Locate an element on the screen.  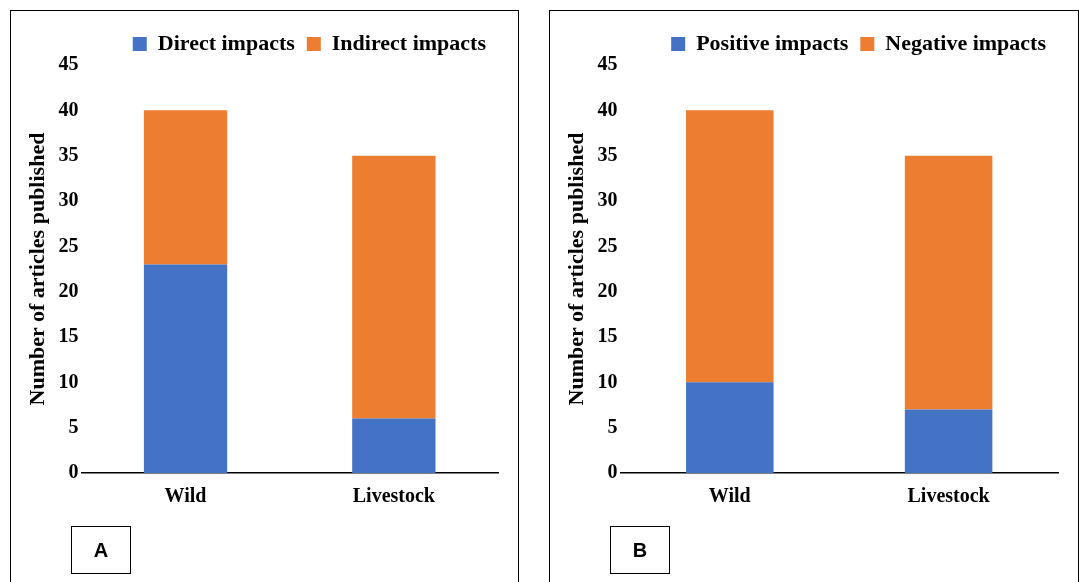
legend-label: Direct impacts is located at coordinates (226, 42).